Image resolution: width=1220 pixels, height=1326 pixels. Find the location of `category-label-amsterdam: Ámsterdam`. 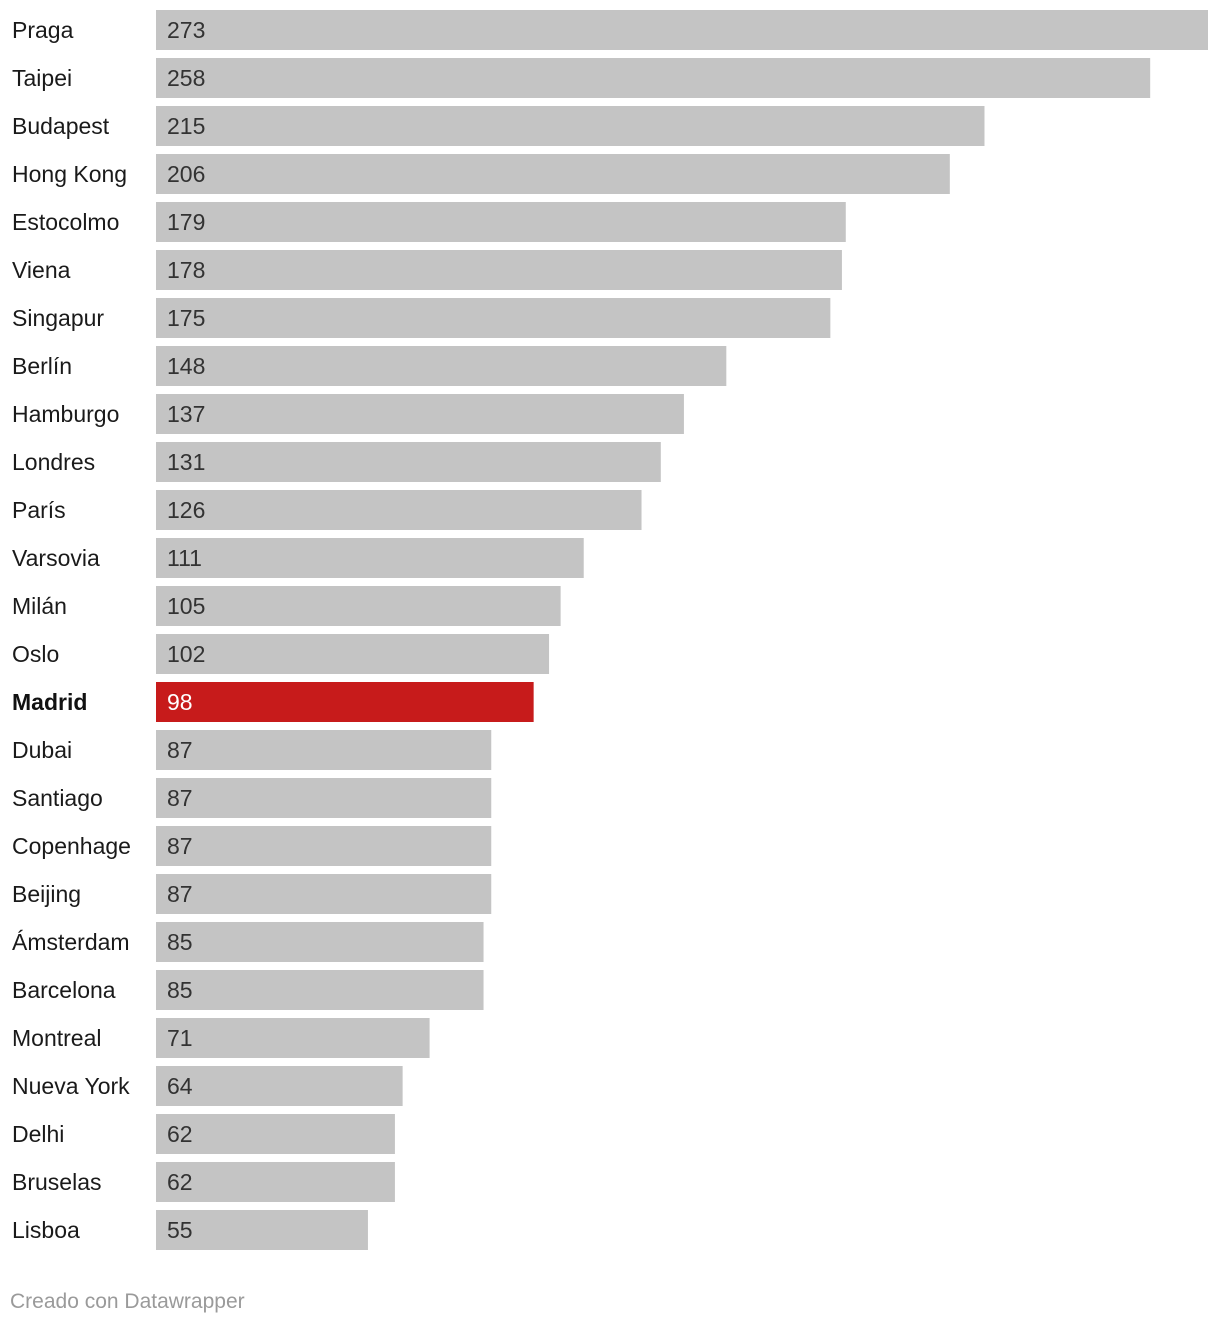

category-label-amsterdam: Ámsterdam is located at coordinates (71, 942).